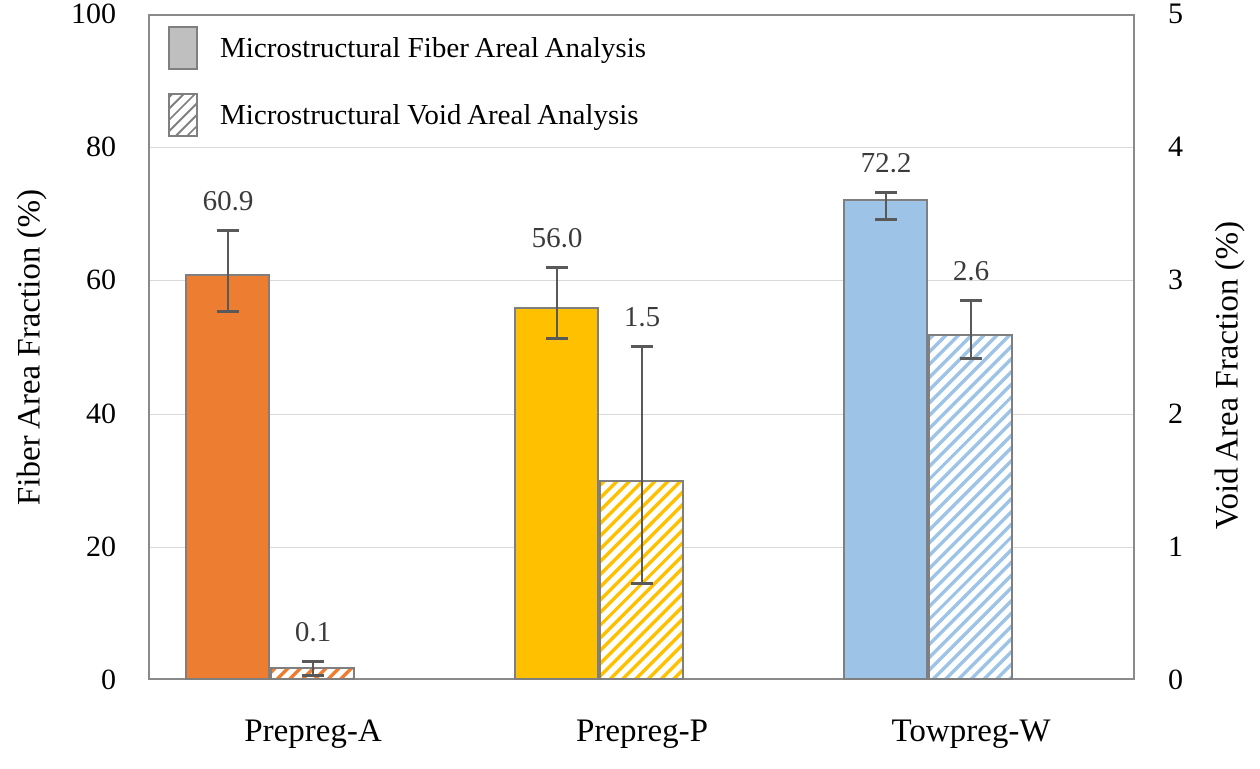 The image size is (1260, 769). What do you see at coordinates (1175, 413) in the screenshot?
I see `right-tick-2: 2` at bounding box center [1175, 413].